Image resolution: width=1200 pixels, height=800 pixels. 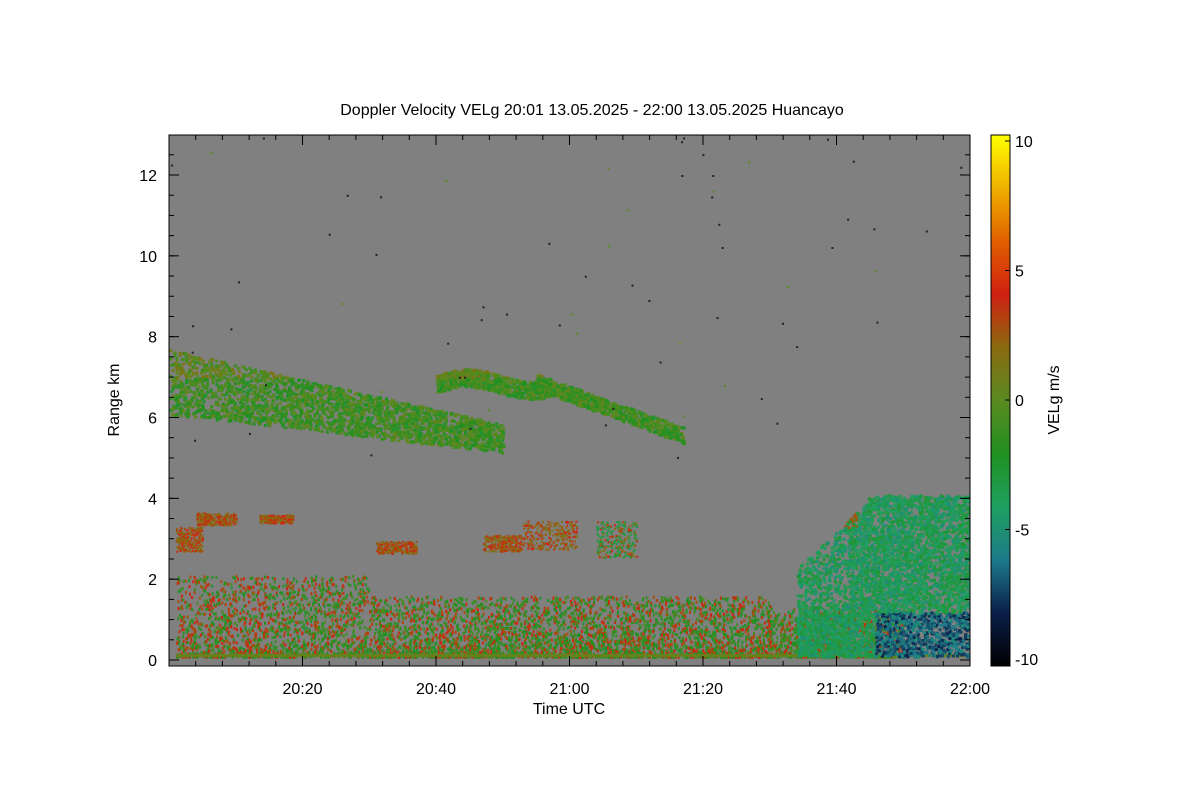 I want to click on x-axis-label: Time UTC, so click(x=569, y=709).